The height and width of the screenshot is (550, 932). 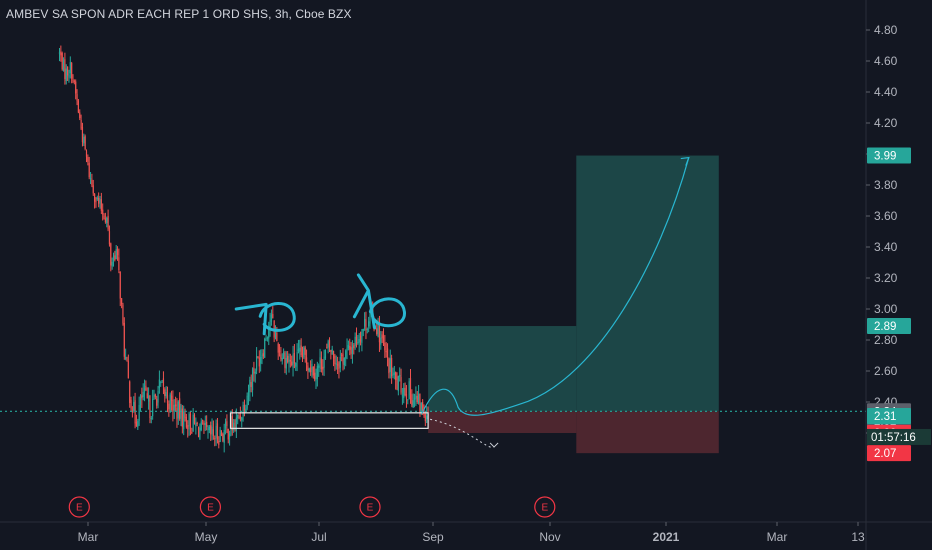 I want to click on x-tick-label-4: Nov, so click(x=549, y=537).